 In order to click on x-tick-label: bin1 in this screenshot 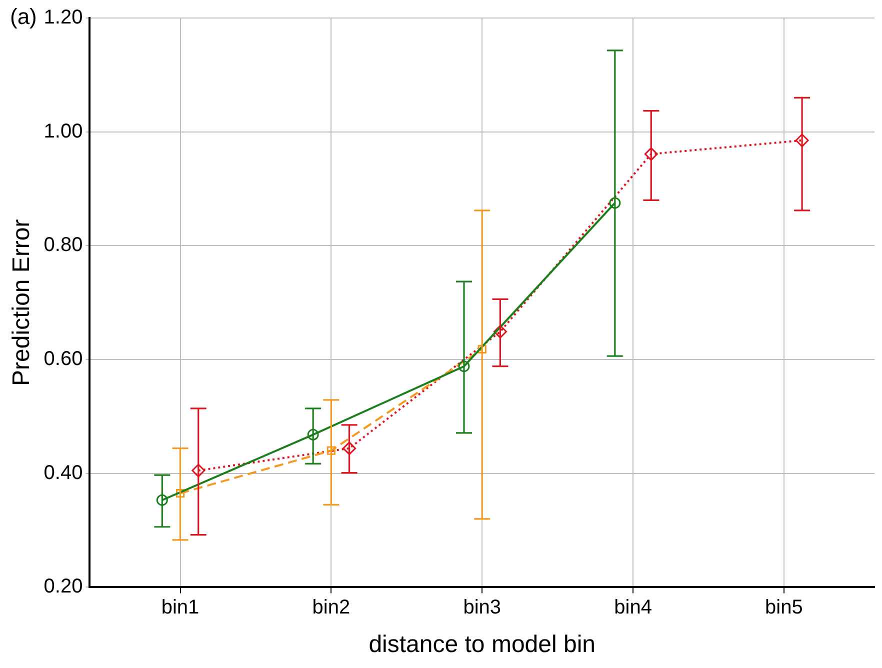, I will do `click(180, 607)`.